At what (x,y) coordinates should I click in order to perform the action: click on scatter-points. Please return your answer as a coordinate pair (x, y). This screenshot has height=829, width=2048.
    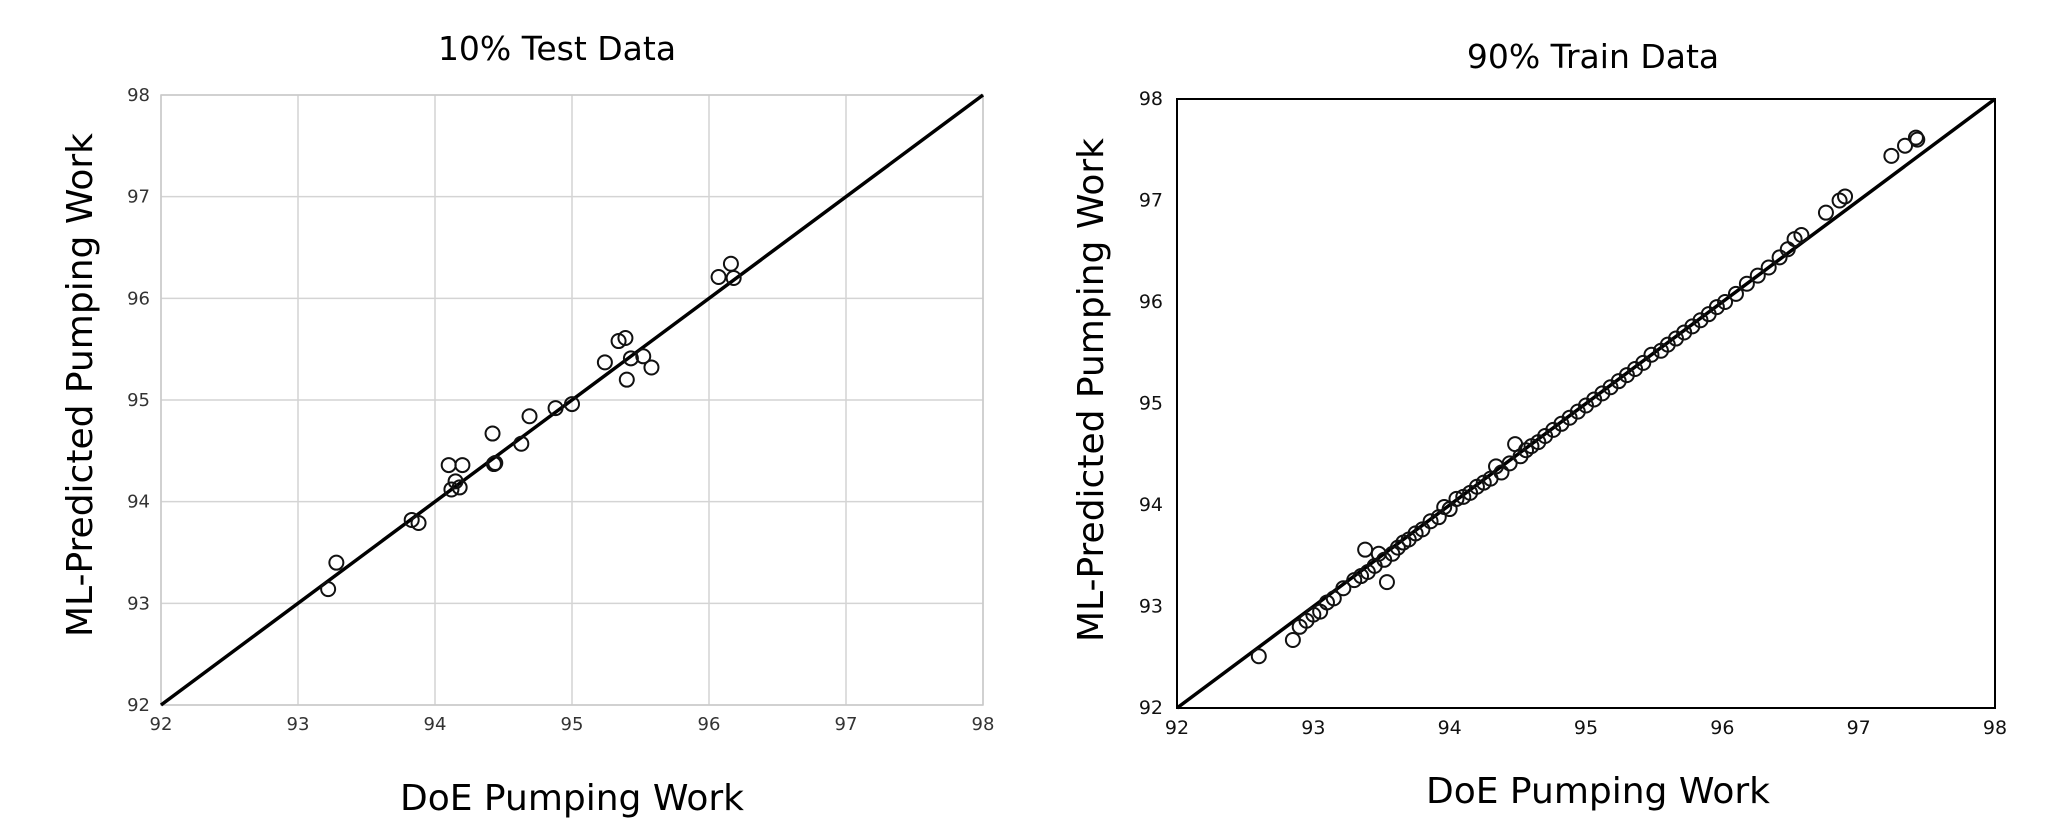
    Looking at the image, I should click on (531, 426).